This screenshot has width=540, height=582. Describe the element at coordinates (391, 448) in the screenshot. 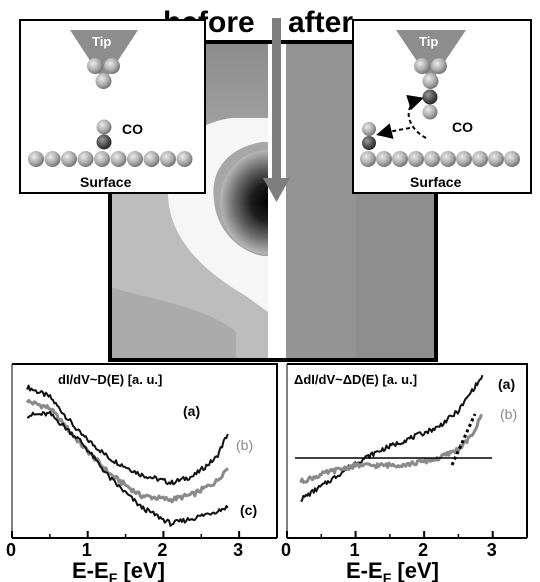

I see `right-trace-b` at that location.